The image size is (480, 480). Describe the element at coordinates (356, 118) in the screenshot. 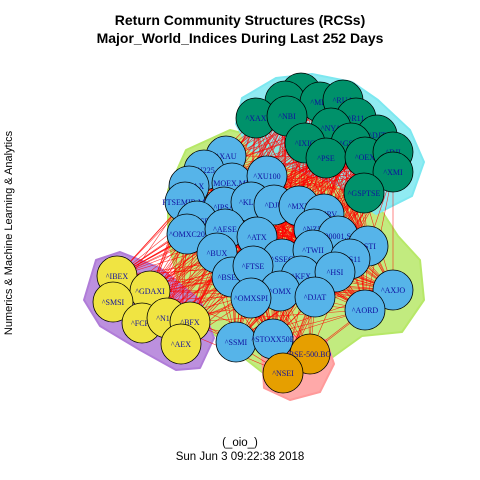

I see `node-label: ^R11` at that location.